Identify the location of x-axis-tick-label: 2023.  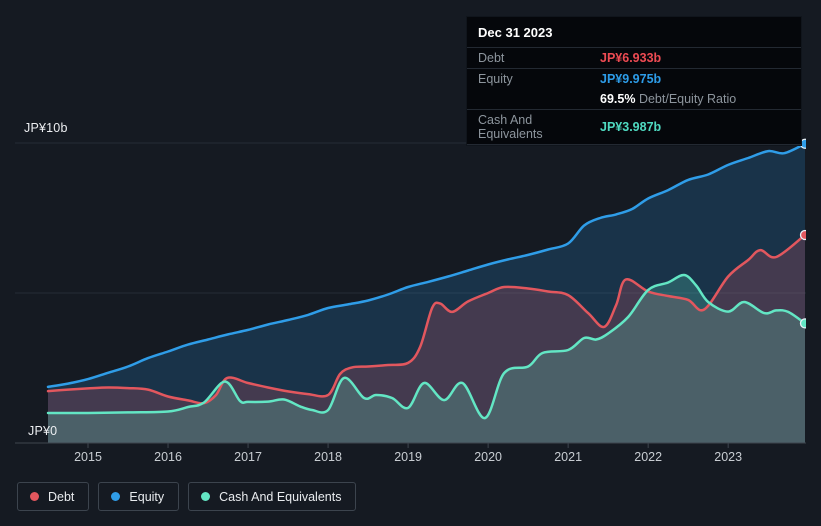
(728, 457).